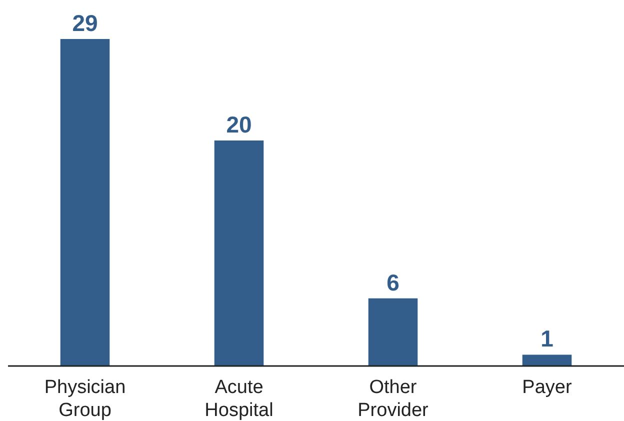  What do you see at coordinates (547, 387) in the screenshot?
I see `x-tick-label: Payer` at bounding box center [547, 387].